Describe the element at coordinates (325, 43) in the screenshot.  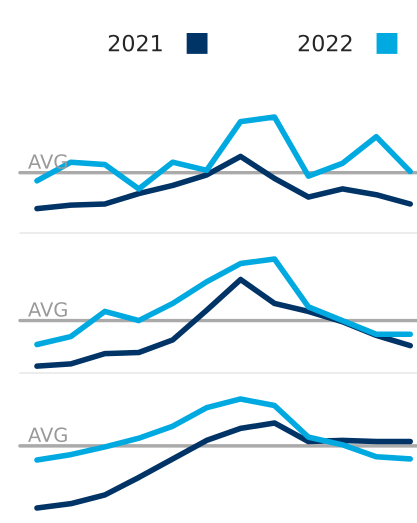
I see `legend-label: 2022` at that location.